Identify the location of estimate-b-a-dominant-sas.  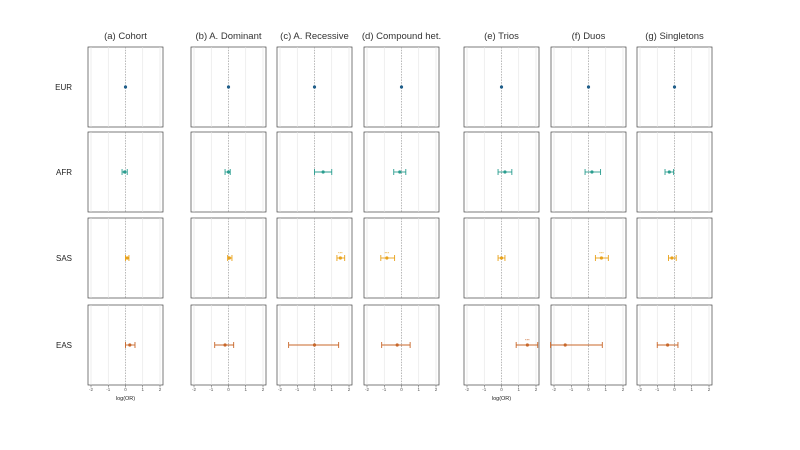
(230, 258).